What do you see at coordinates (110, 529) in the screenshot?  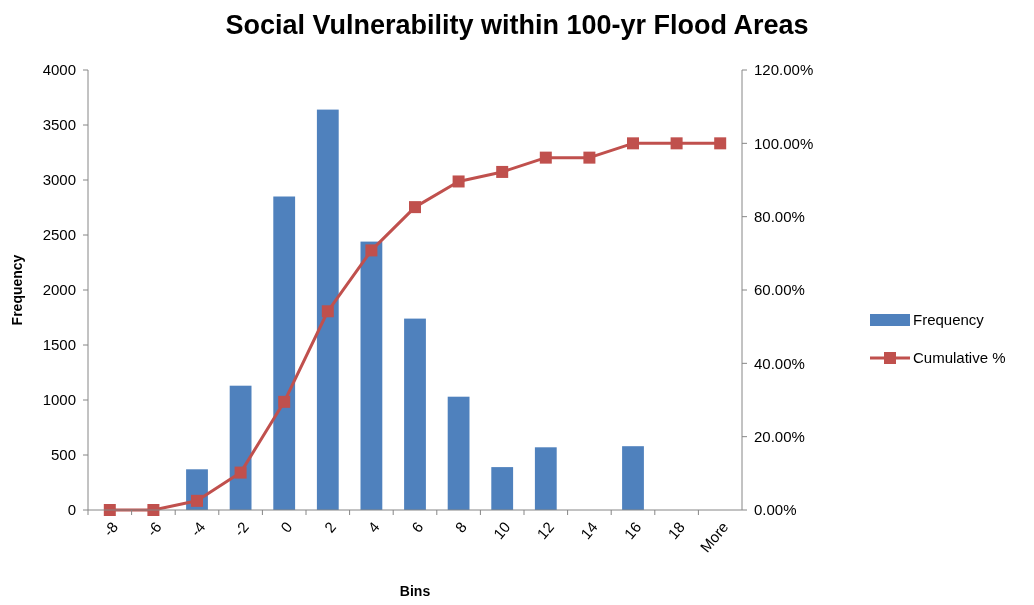 I see `x-tick-label: -8` at bounding box center [110, 529].